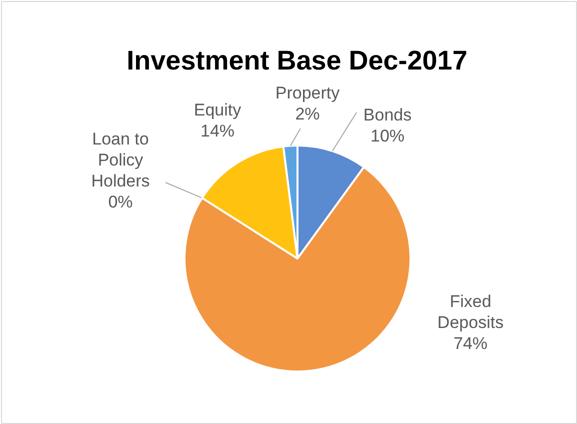  Describe the element at coordinates (217, 131) in the screenshot. I see `data-label: 14%` at that location.